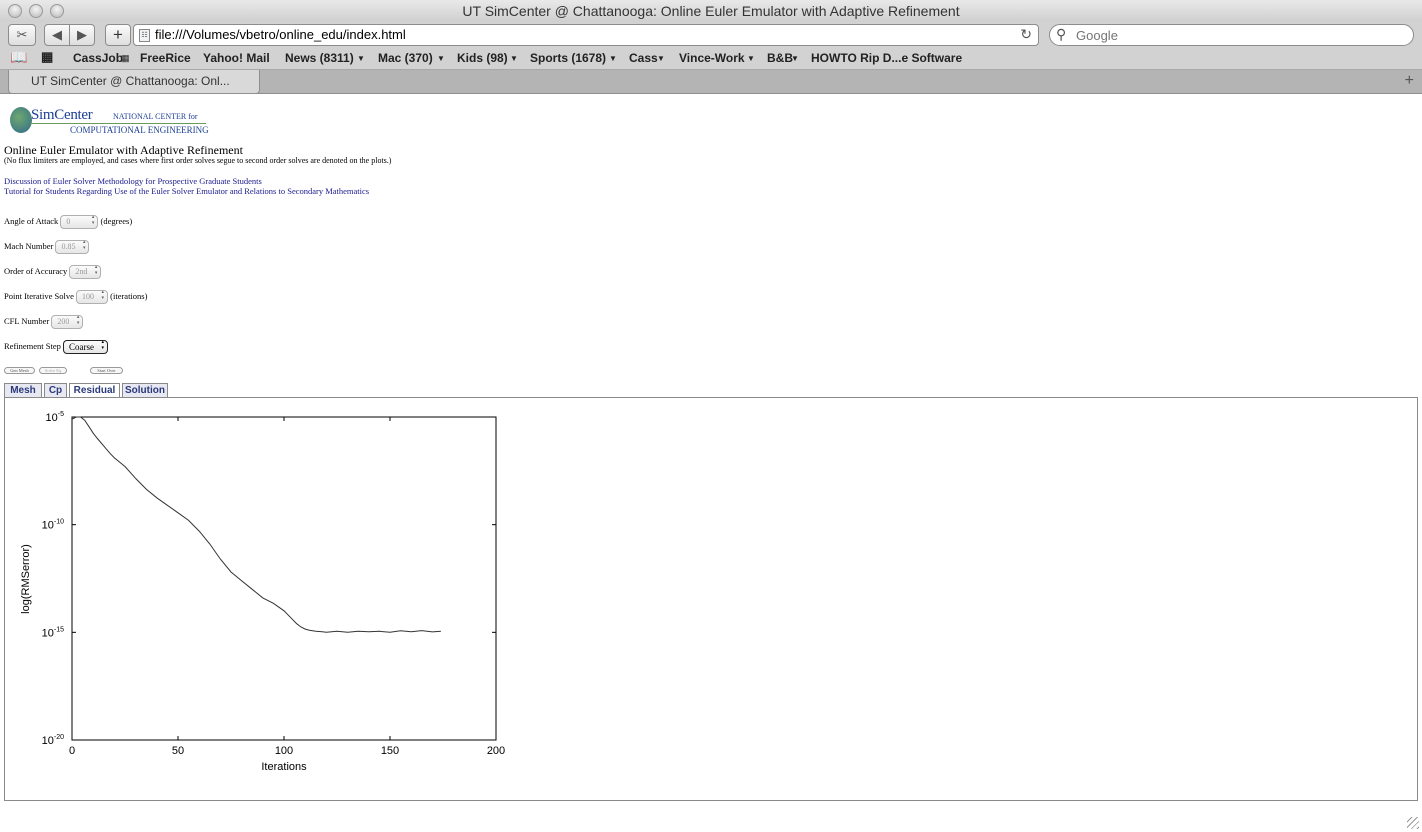 The height and width of the screenshot is (832, 1422). I want to click on bookmark-bb: B&B, so click(780, 58).